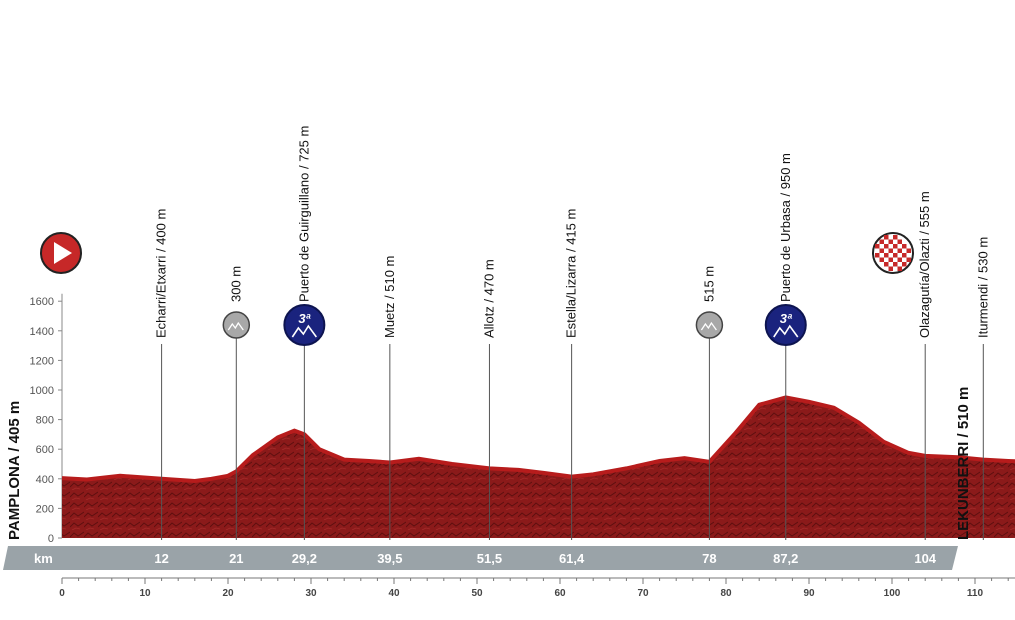  Describe the element at coordinates (514, 325) in the screenshot. I see `waypoint-badges: 3ª3ªS1ª` at that location.